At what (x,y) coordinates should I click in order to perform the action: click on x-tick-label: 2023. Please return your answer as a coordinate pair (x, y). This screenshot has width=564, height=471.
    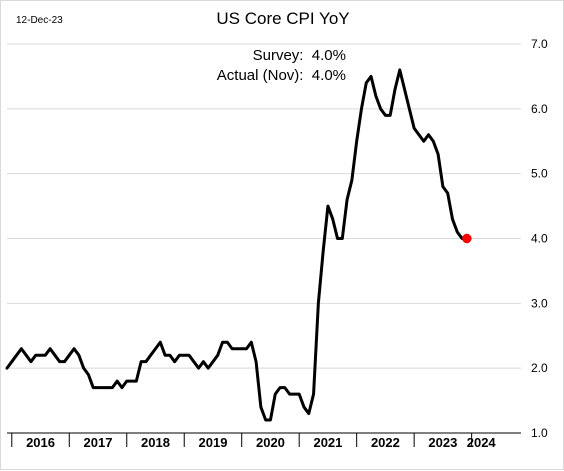
    Looking at the image, I should click on (442, 442).